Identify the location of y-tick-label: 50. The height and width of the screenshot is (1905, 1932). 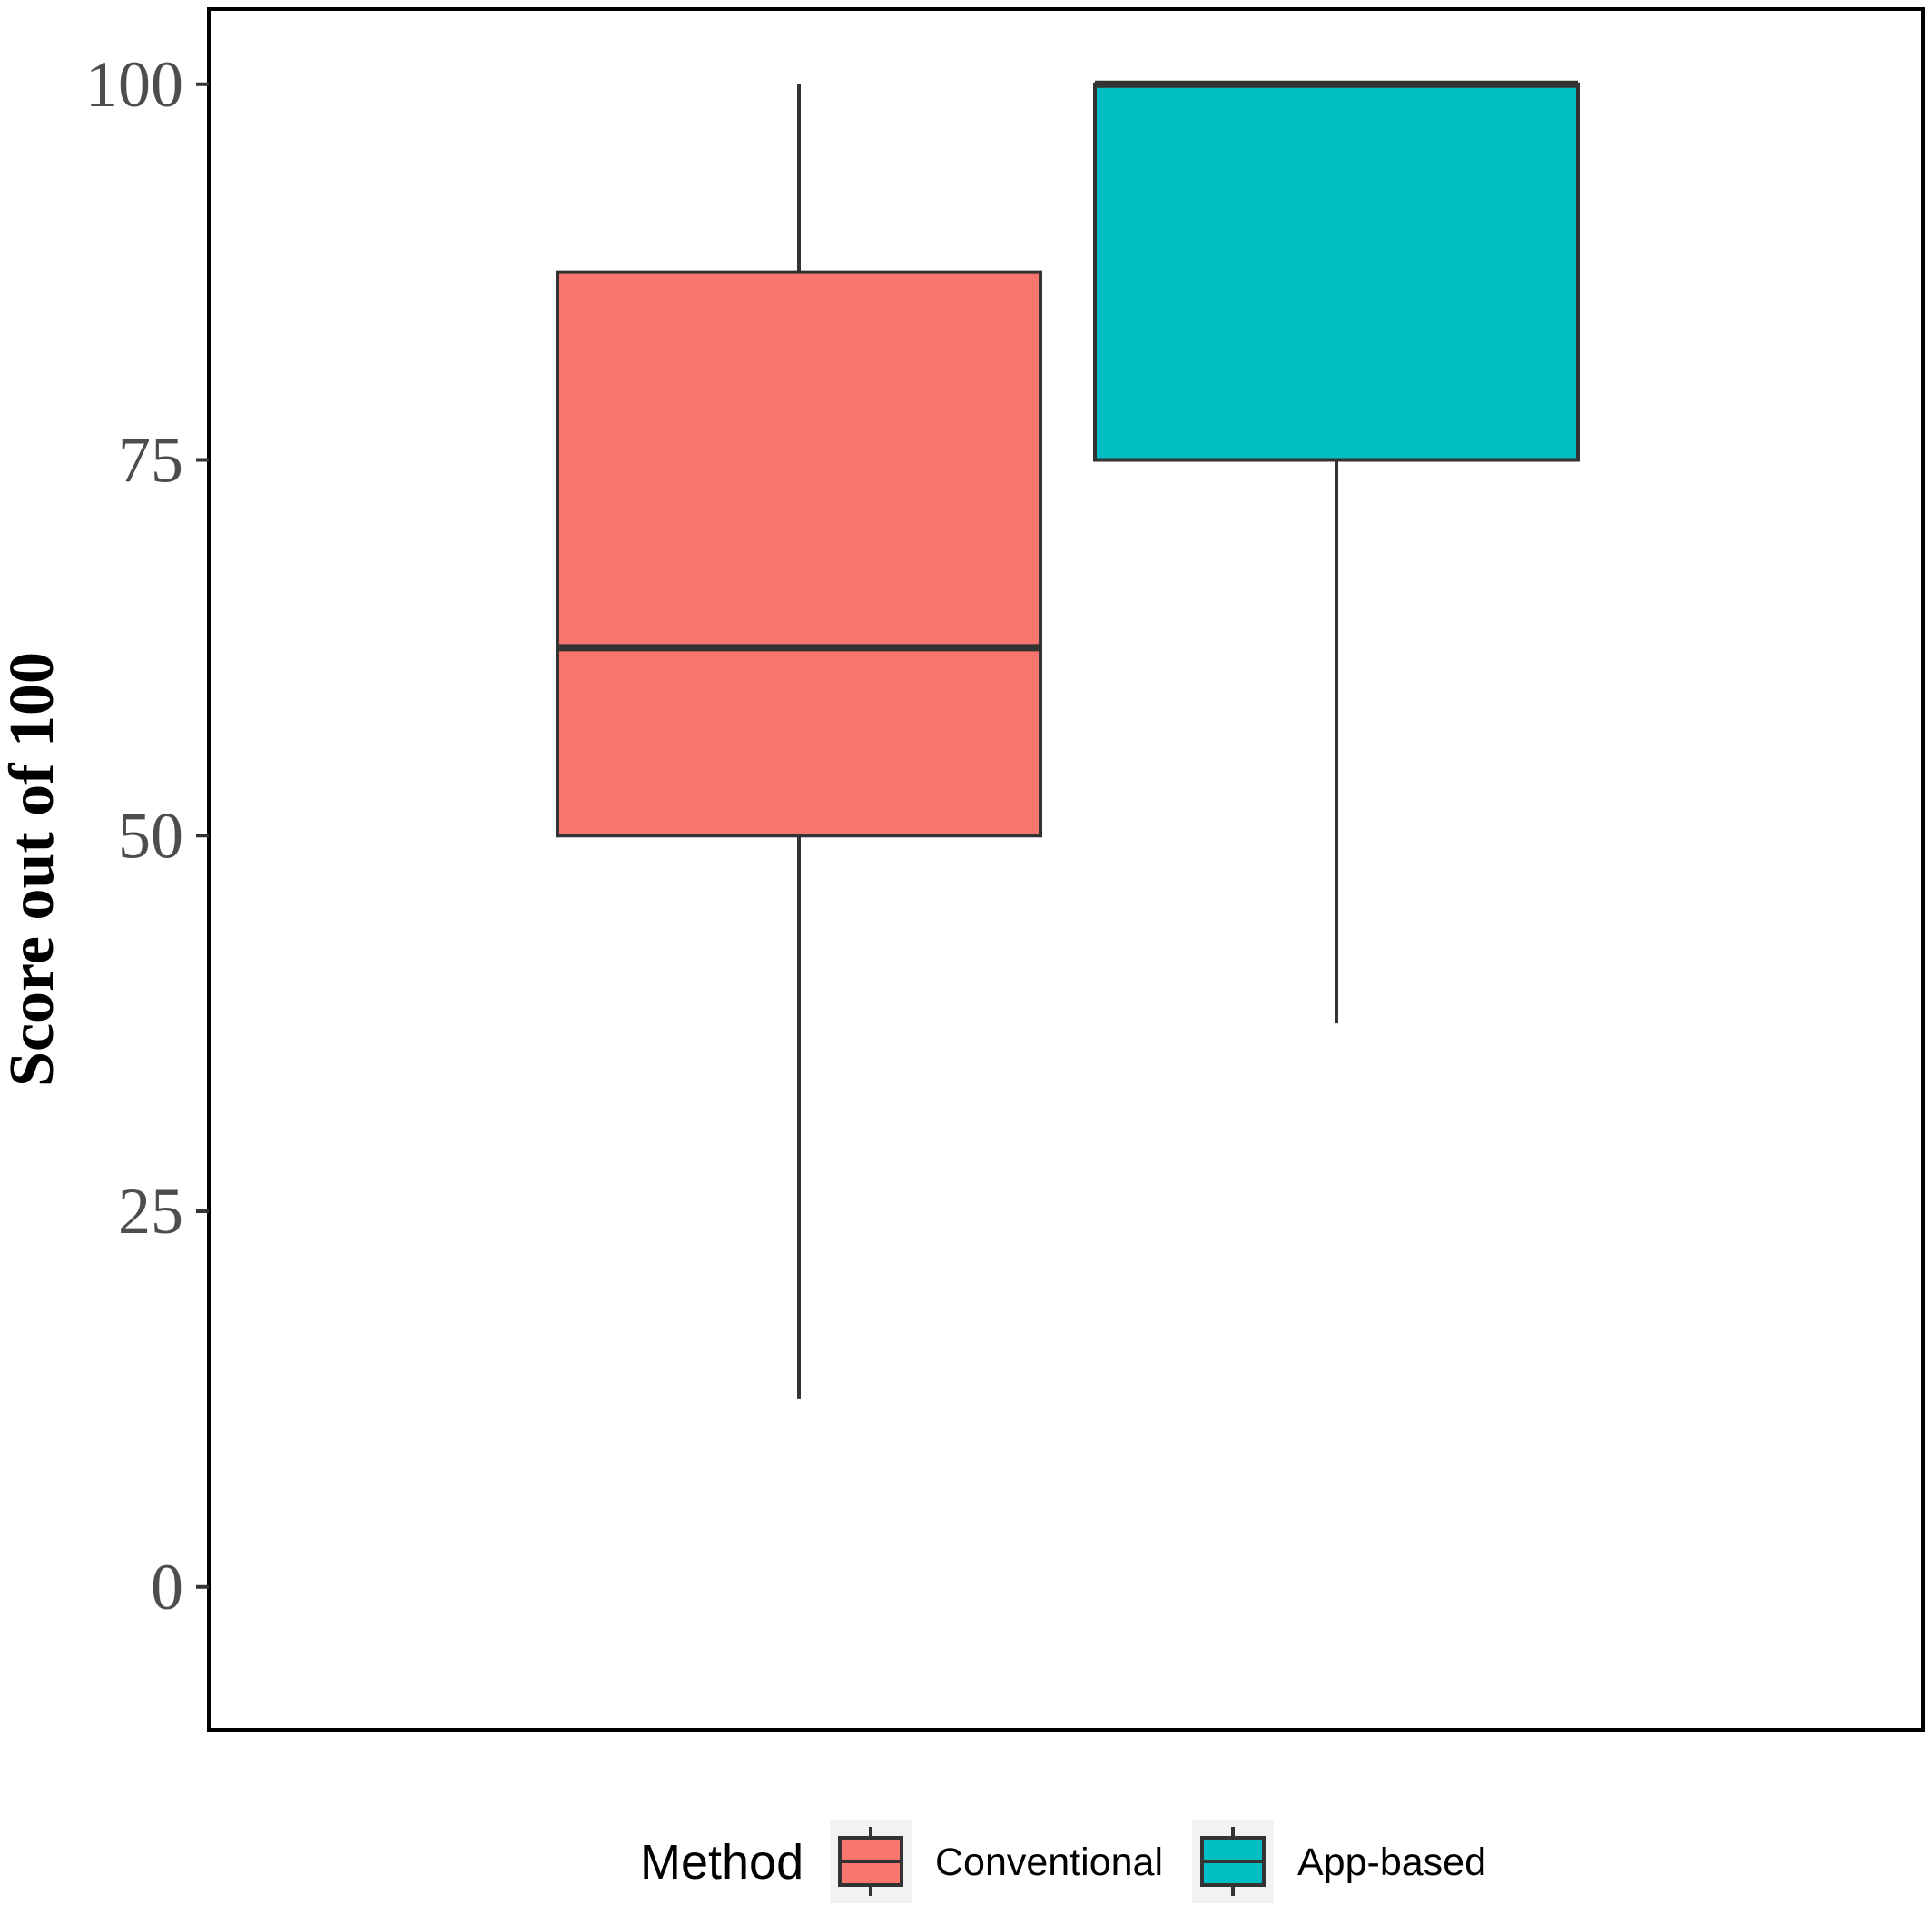
(151, 835).